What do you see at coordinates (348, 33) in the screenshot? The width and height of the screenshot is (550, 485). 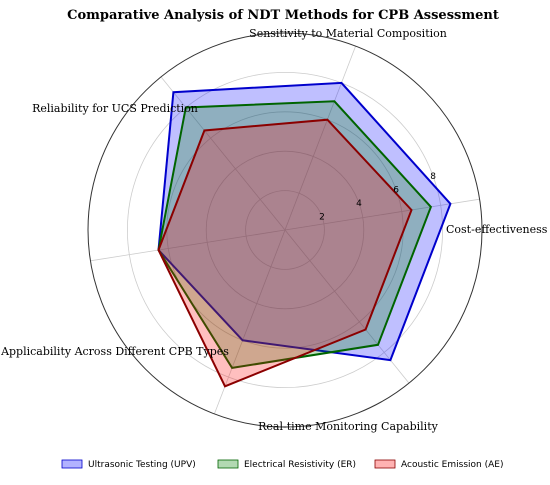 I see `axis-label-1: Sensitivity to Material Composition` at bounding box center [348, 33].